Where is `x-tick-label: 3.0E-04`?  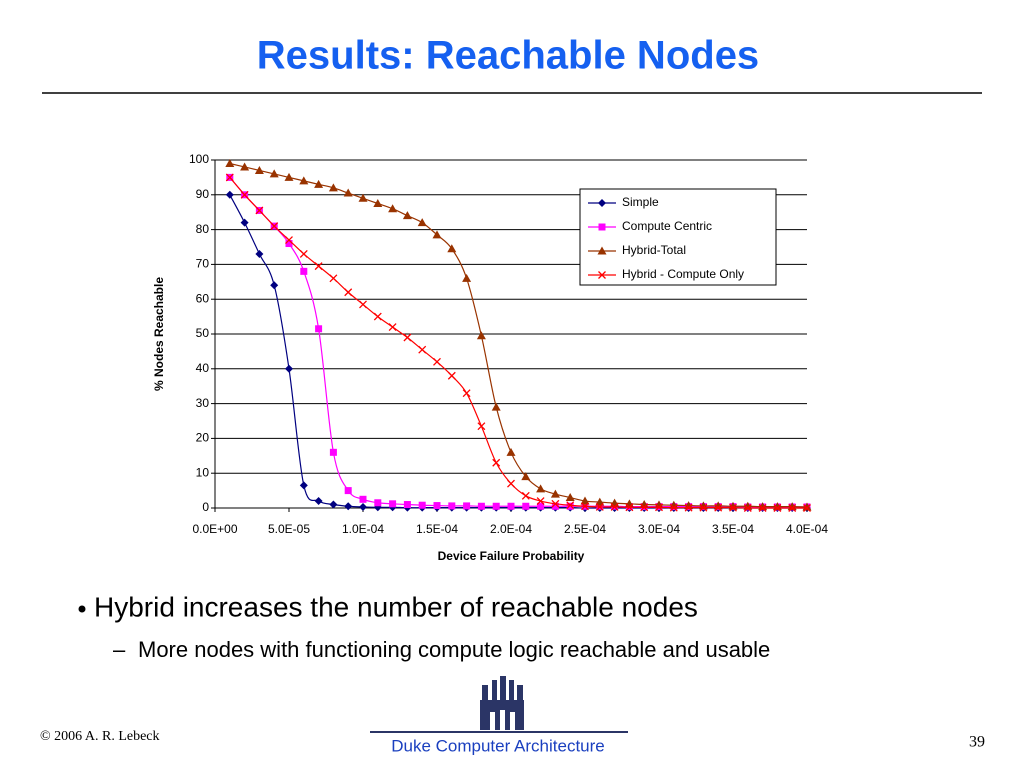
x-tick-label: 3.0E-04 is located at coordinates (659, 529).